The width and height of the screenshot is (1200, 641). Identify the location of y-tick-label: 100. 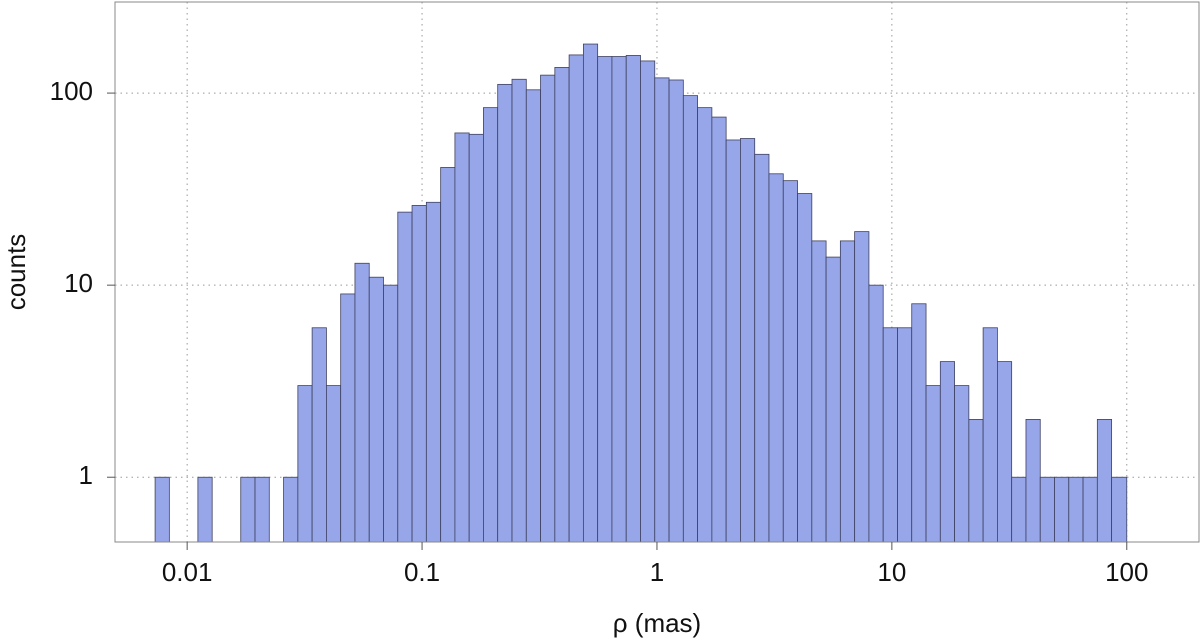
(71, 91).